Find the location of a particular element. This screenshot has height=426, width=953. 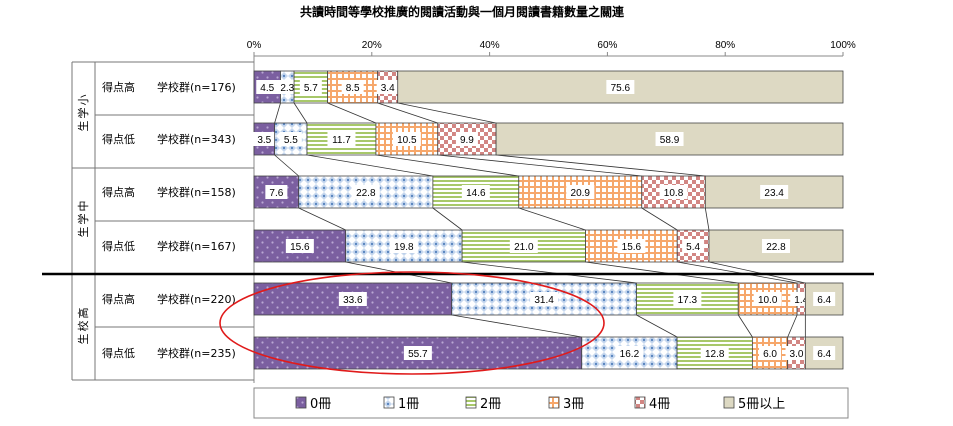

data-label: 9.9 is located at coordinates (467, 140).